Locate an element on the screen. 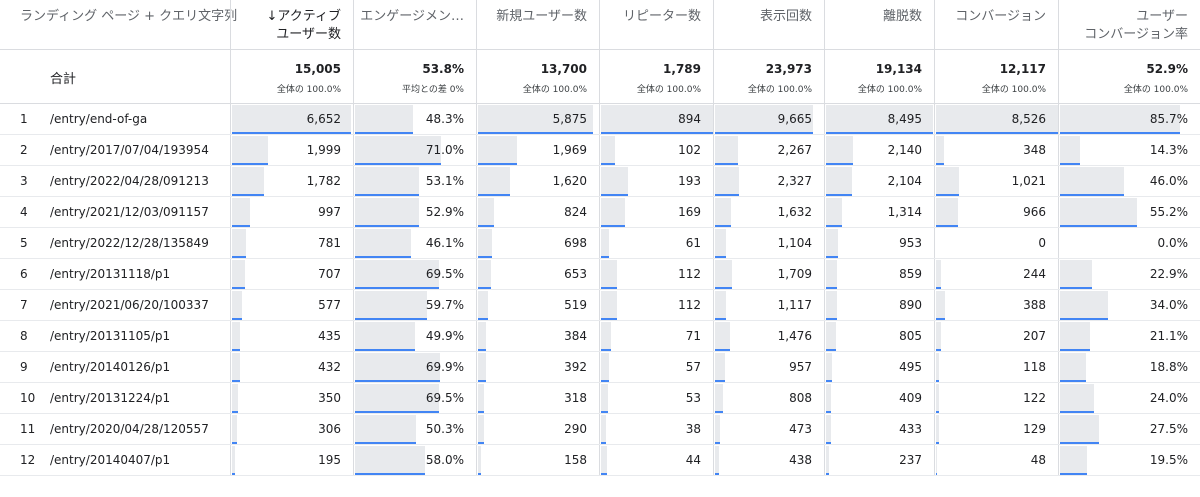 The height and width of the screenshot is (497, 1200). landing-page-link: /entry/20140126/p1 is located at coordinates (110, 367).